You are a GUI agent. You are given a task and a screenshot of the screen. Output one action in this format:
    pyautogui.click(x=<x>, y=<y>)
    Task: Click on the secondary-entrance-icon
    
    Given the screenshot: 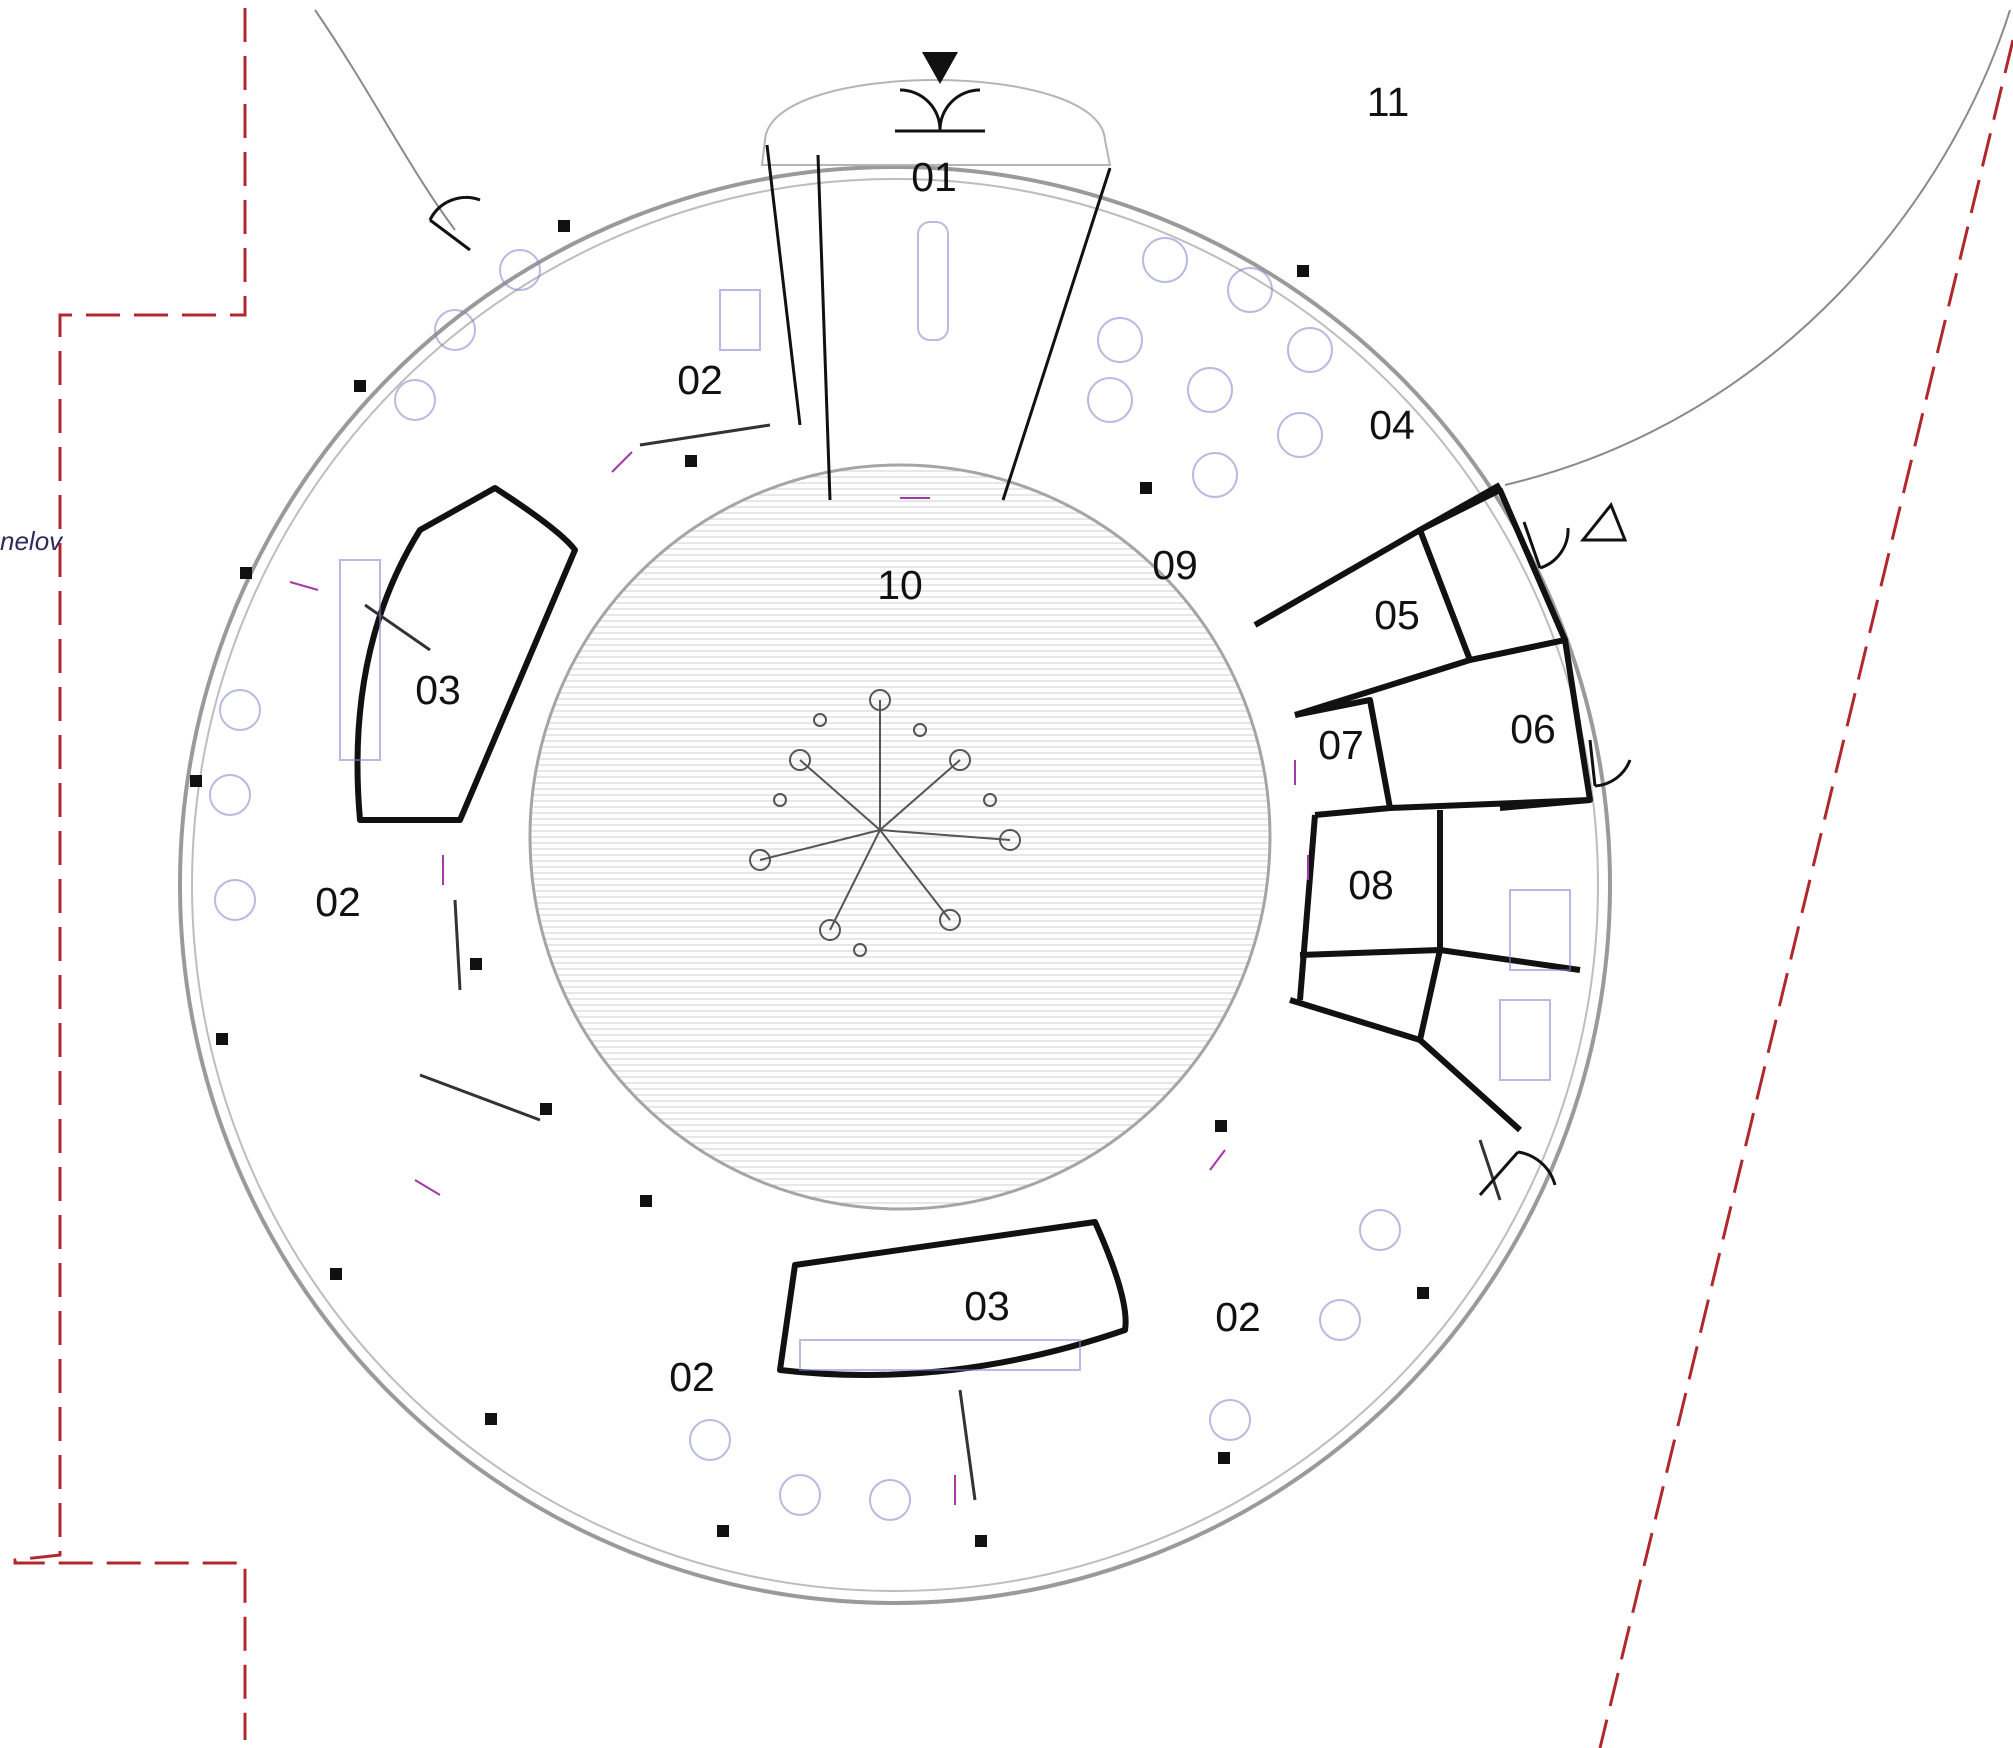 What is the action you would take?
    pyautogui.click(x=1603, y=522)
    